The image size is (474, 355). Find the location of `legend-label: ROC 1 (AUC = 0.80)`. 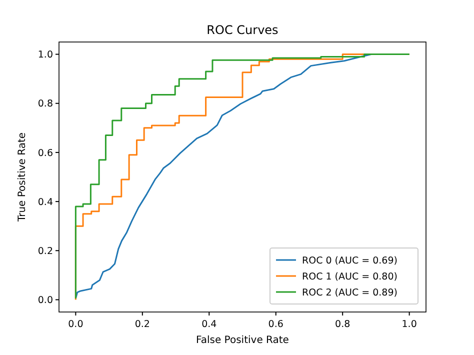

legend-label: ROC 1 (AUC = 0.80) is located at coordinates (350, 276).